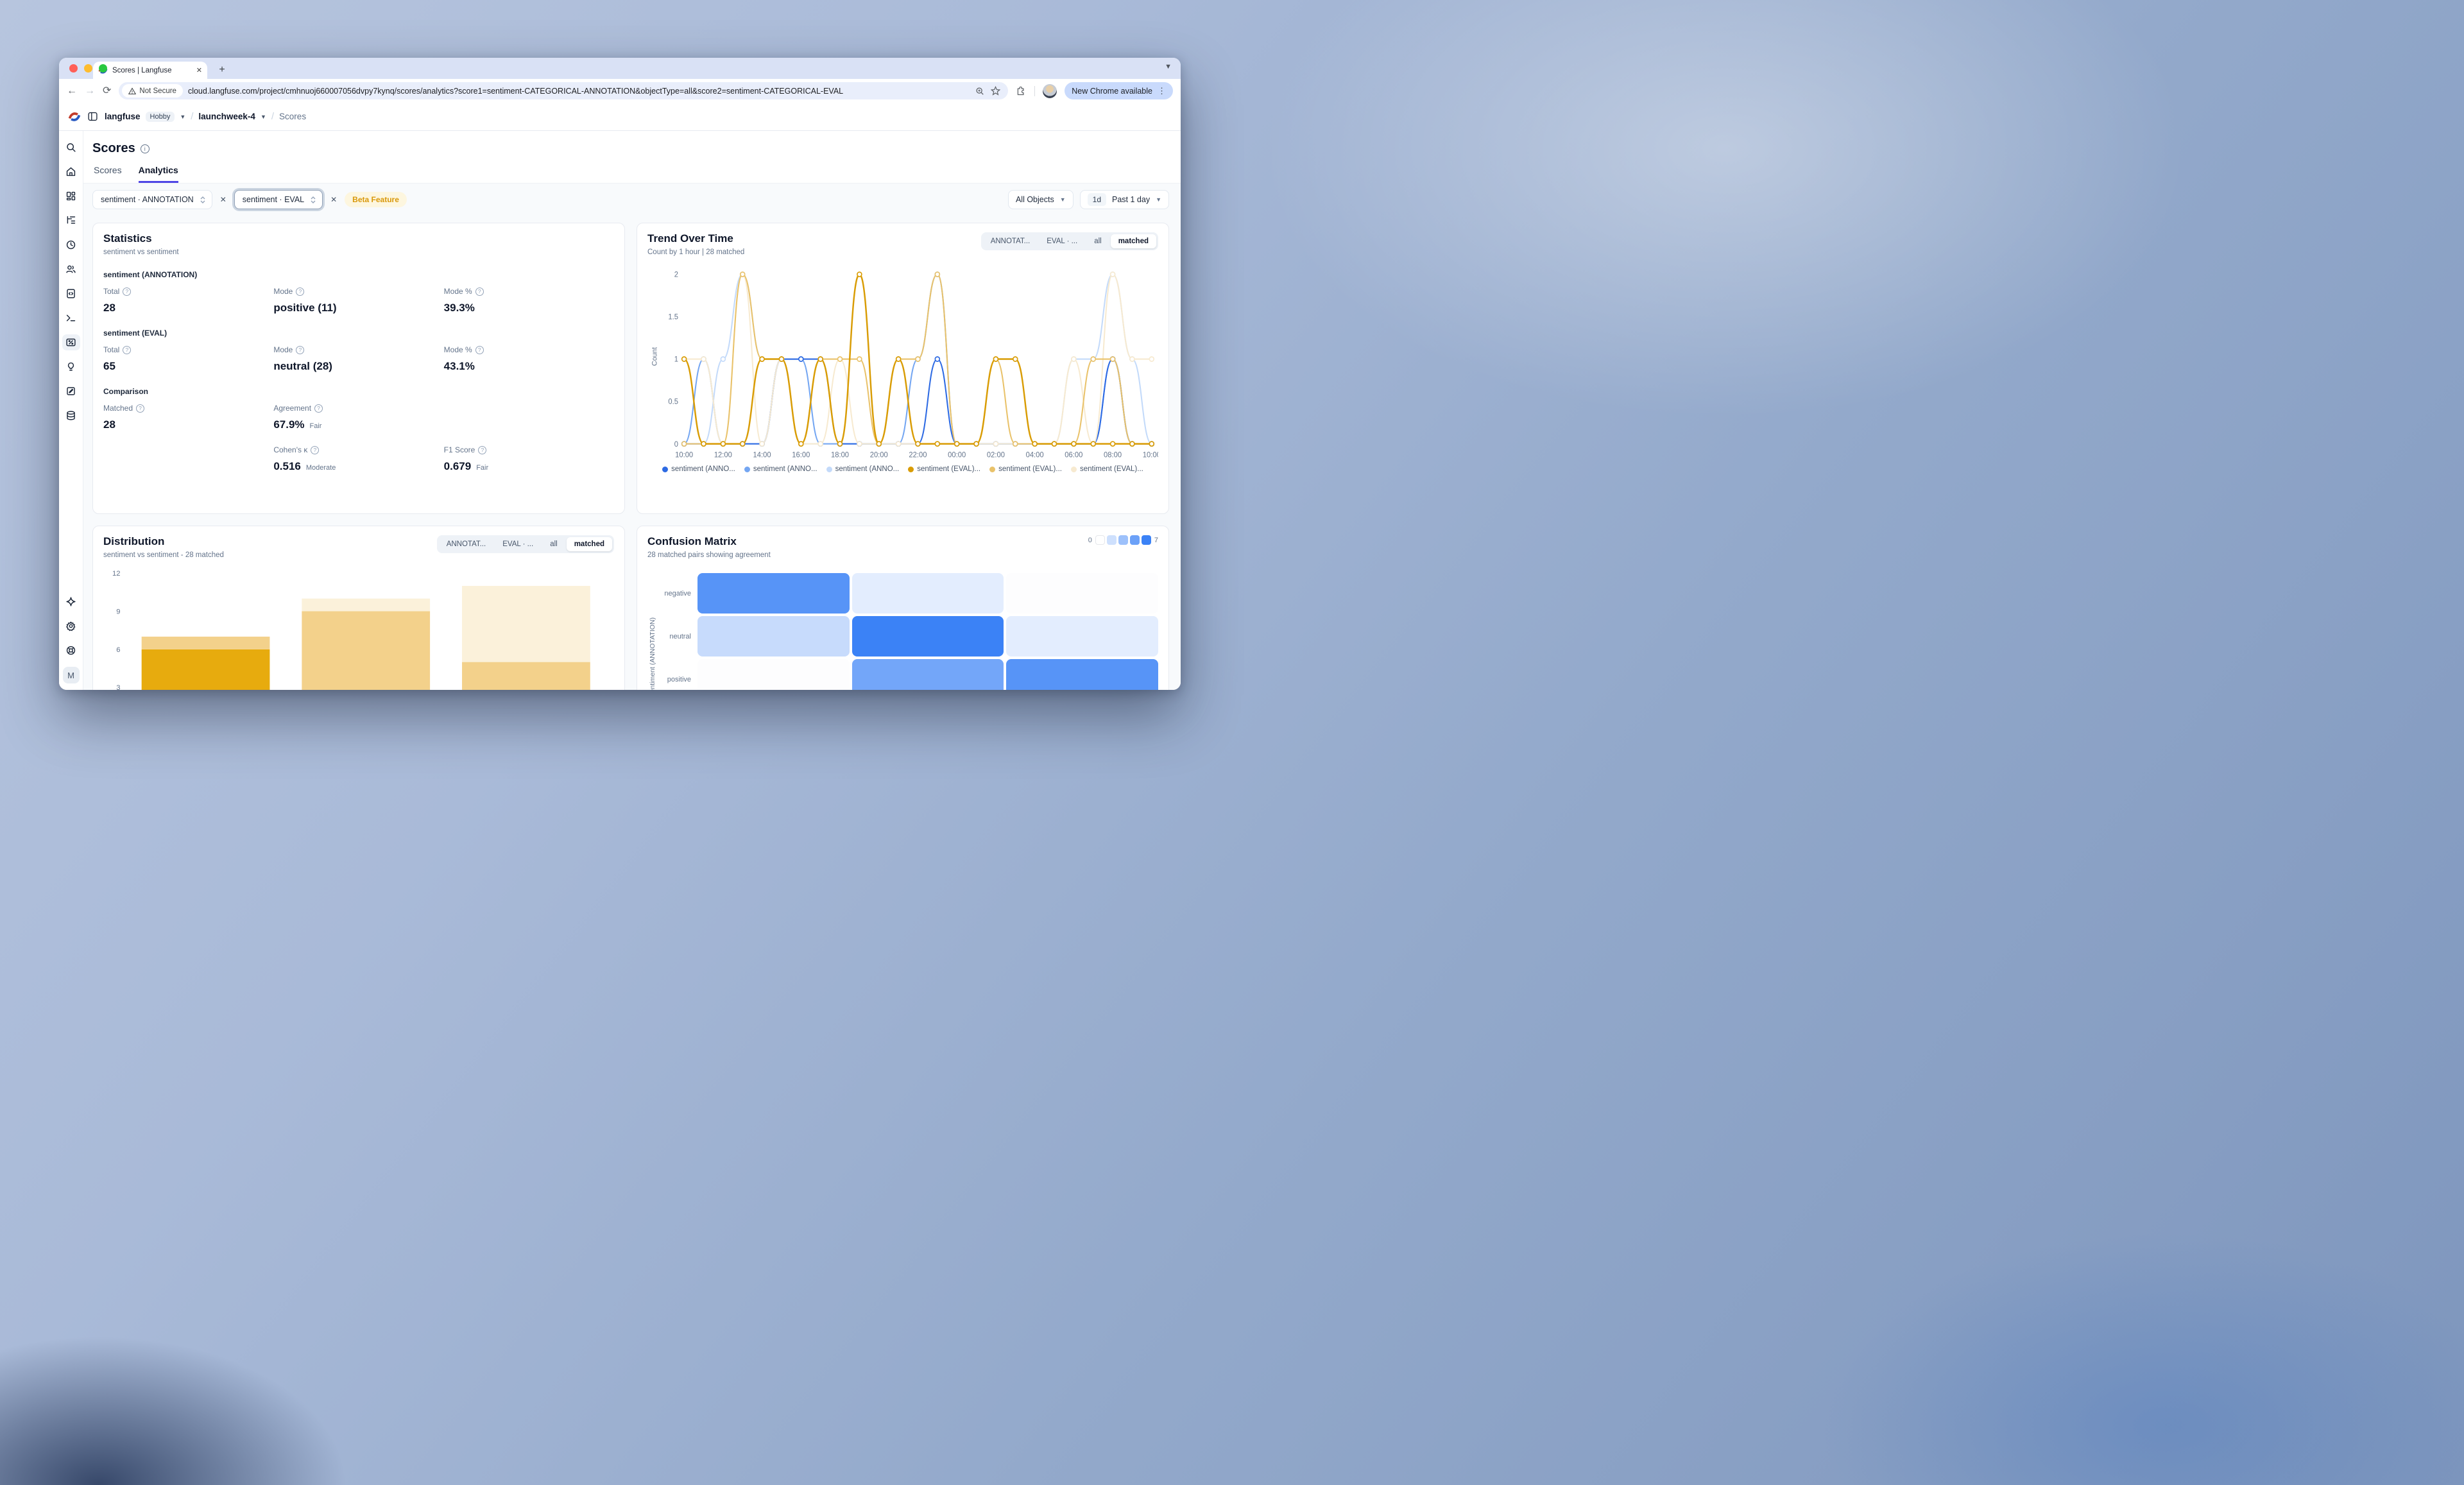 The width and height of the screenshot is (2464, 1485). What do you see at coordinates (71, 416) in the screenshot?
I see `sidebar-item-datasets` at bounding box center [71, 416].